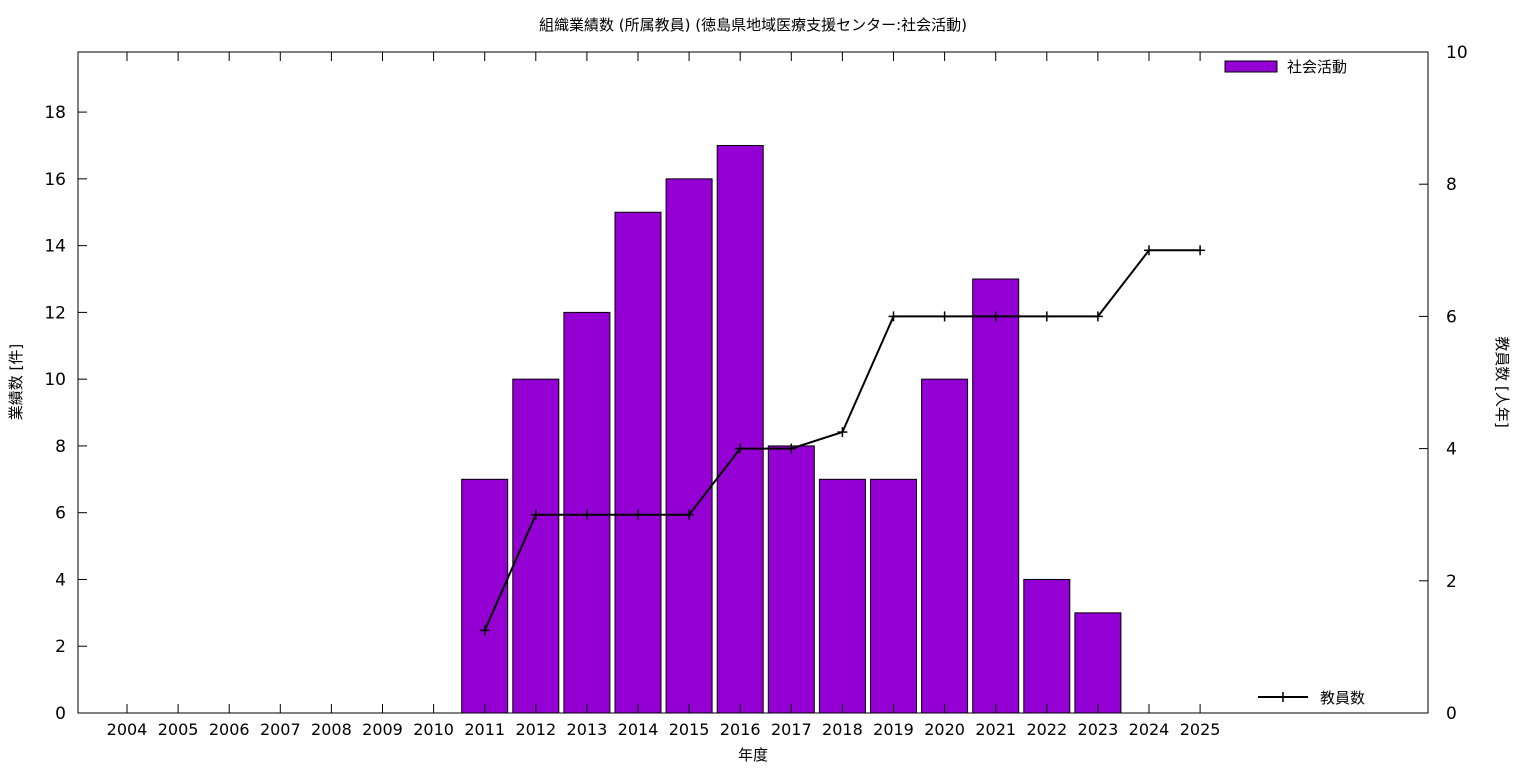 This screenshot has width=1536, height=768. What do you see at coordinates (229, 729) in the screenshot?
I see `x-tick-label: 2006` at bounding box center [229, 729].